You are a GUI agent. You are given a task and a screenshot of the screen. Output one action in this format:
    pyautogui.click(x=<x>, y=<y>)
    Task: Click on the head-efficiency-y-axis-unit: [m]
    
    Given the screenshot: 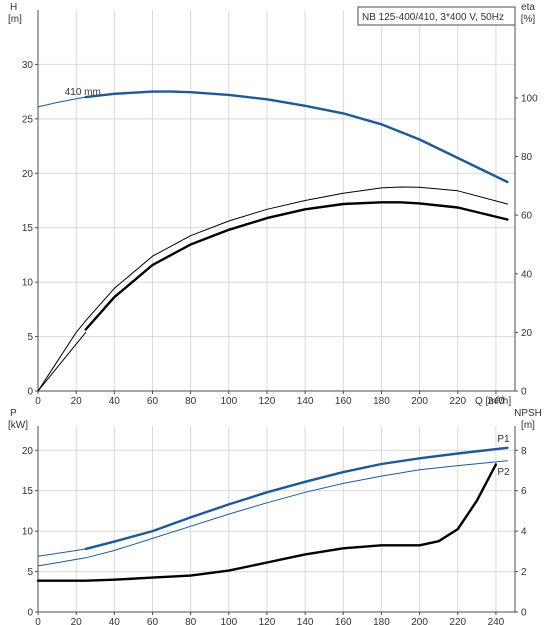 What is the action you would take?
    pyautogui.click(x=15, y=19)
    